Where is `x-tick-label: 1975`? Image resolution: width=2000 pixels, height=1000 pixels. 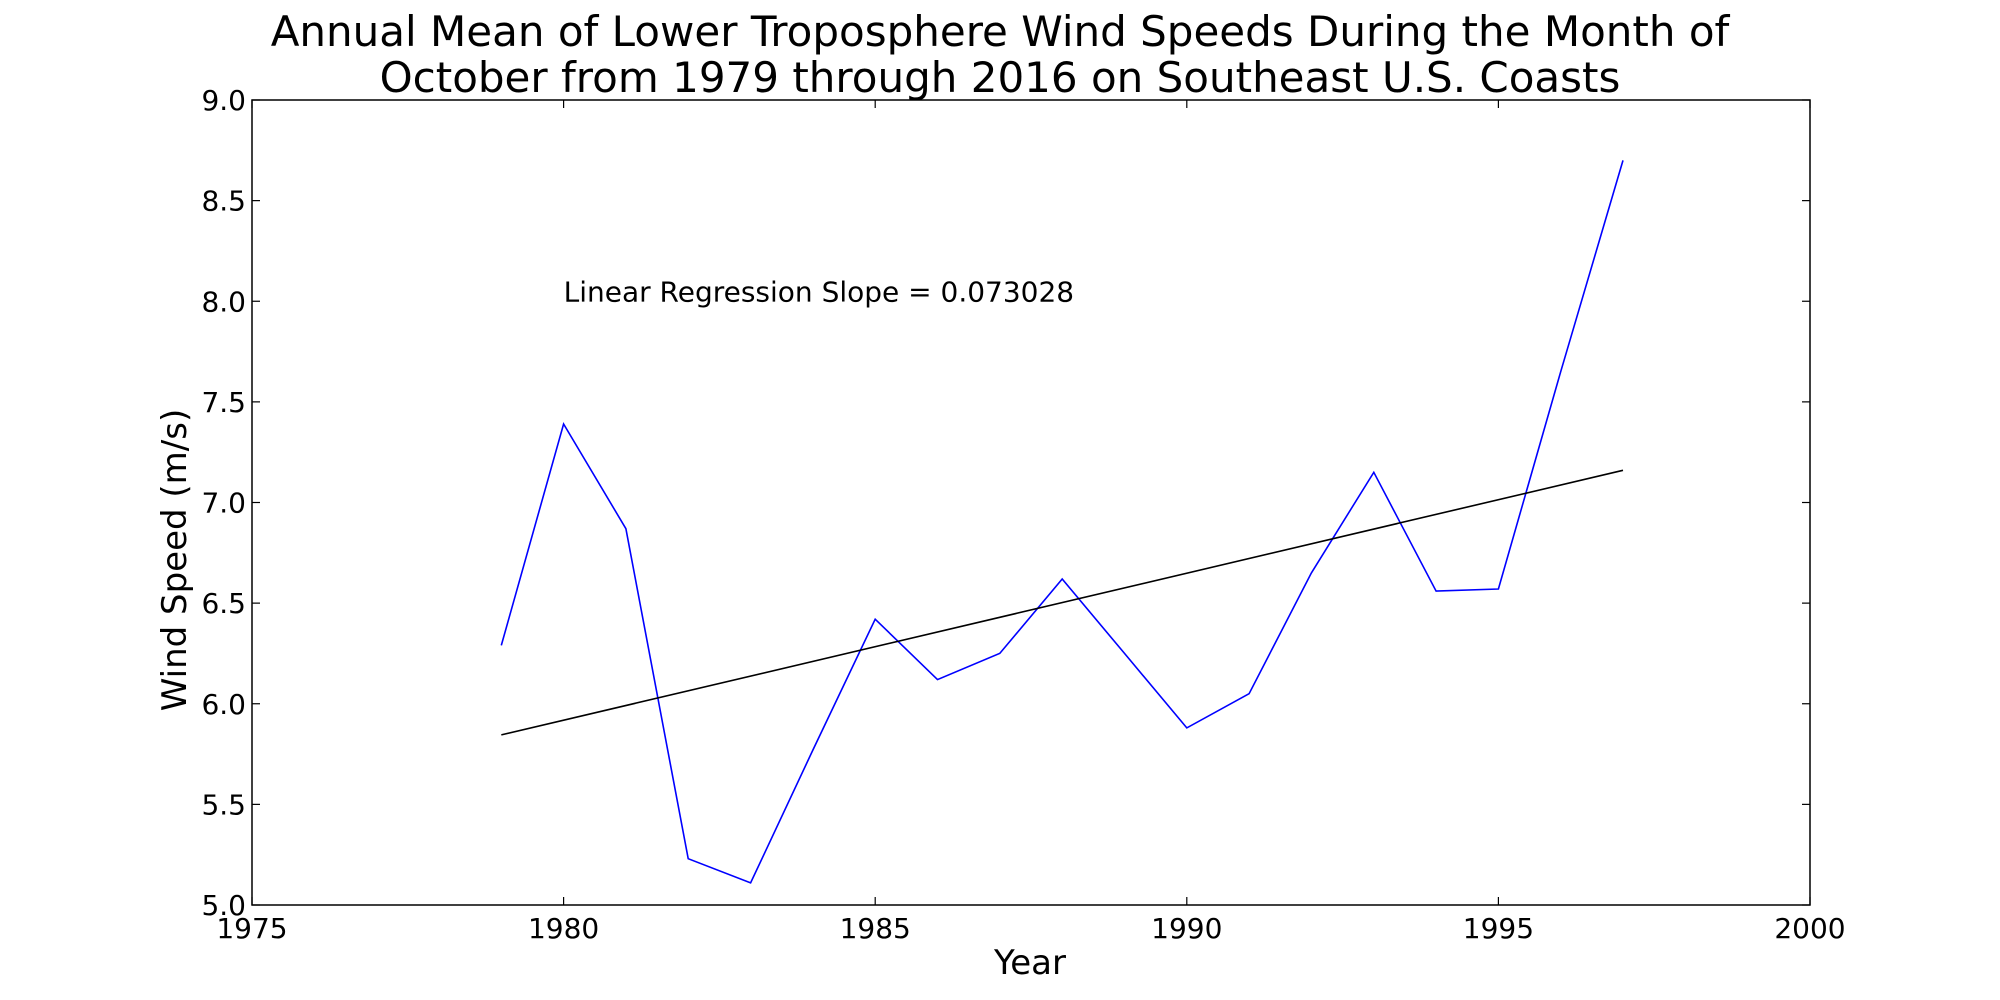 x-tick-label: 1975 is located at coordinates (251, 928).